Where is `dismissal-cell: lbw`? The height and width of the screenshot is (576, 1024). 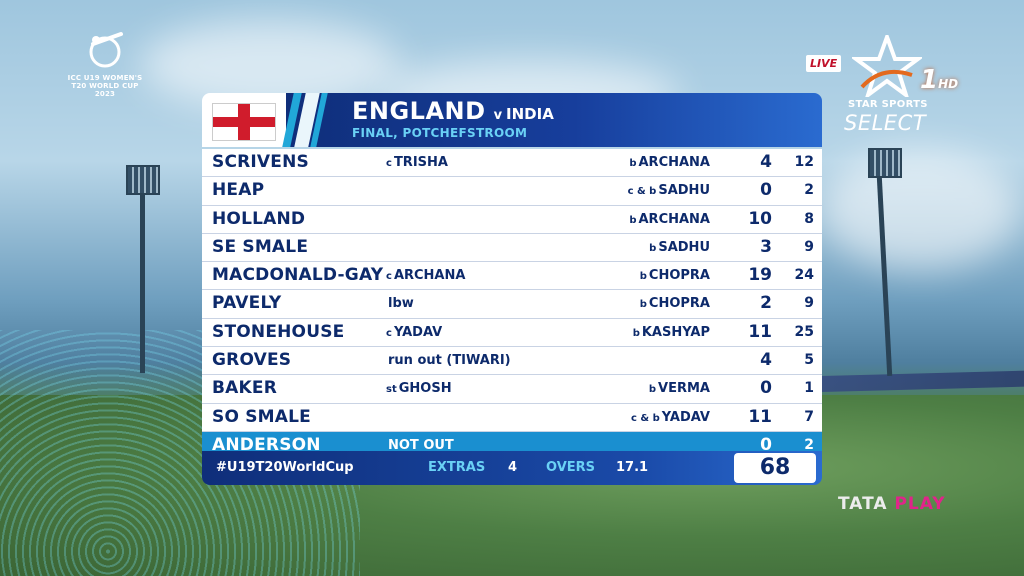
dismissal-cell: lbw is located at coordinates (400, 304).